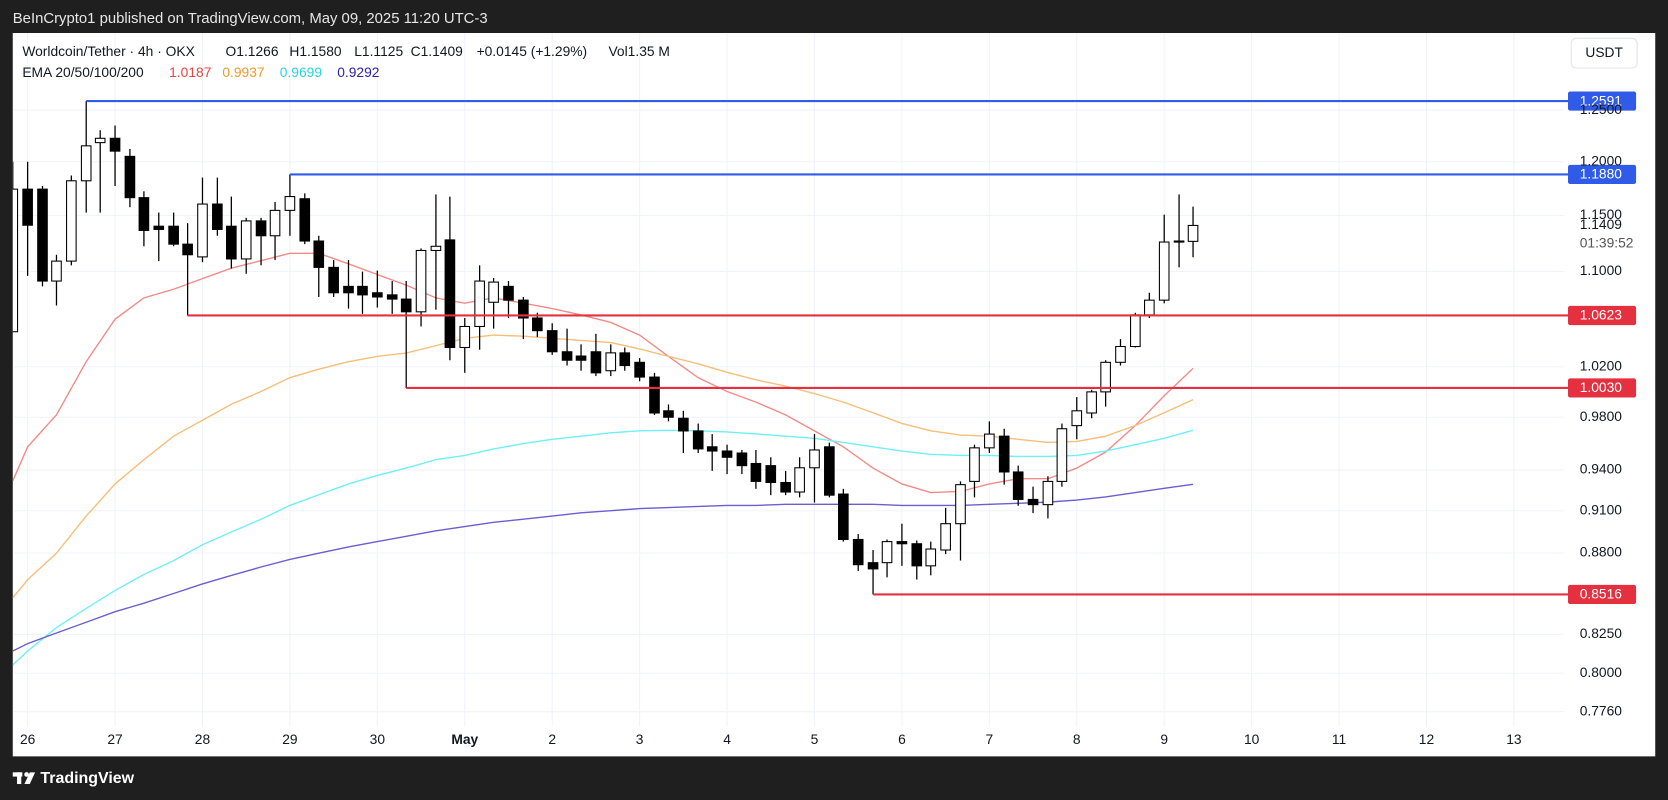  I want to click on quote-field: O1.1266, so click(252, 51).